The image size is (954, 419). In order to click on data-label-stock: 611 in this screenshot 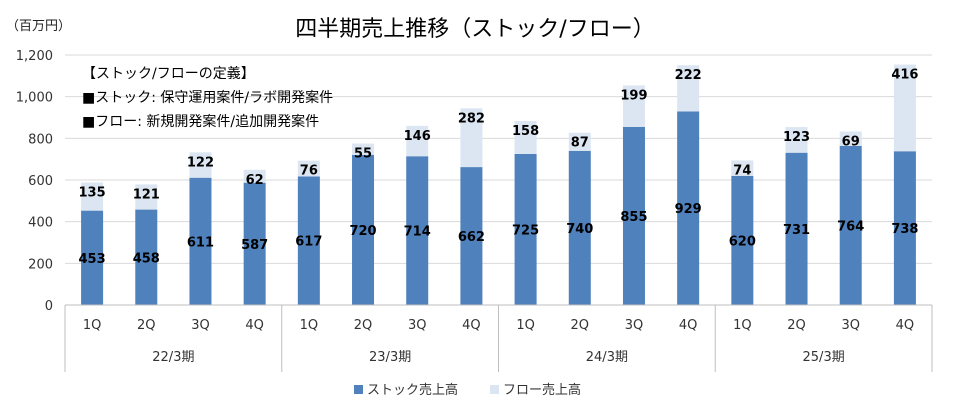, I will do `click(200, 242)`.